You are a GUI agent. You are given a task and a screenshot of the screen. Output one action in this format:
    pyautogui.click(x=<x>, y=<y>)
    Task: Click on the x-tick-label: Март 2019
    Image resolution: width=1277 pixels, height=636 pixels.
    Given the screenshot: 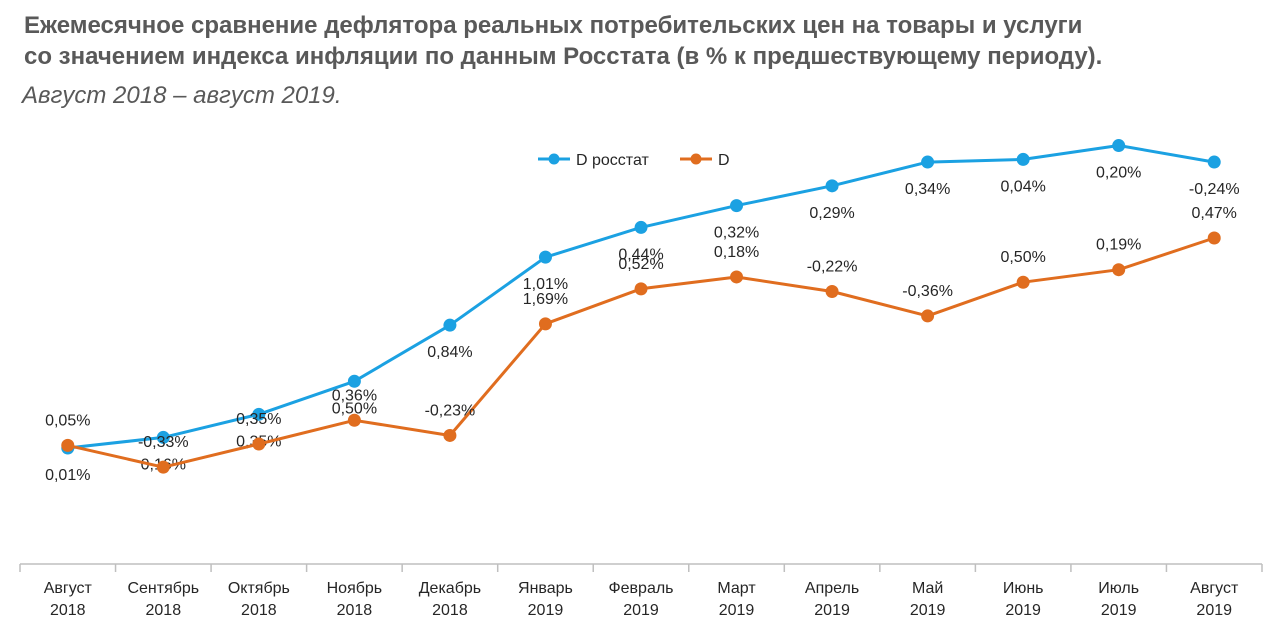 What is the action you would take?
    pyautogui.click(x=736, y=599)
    